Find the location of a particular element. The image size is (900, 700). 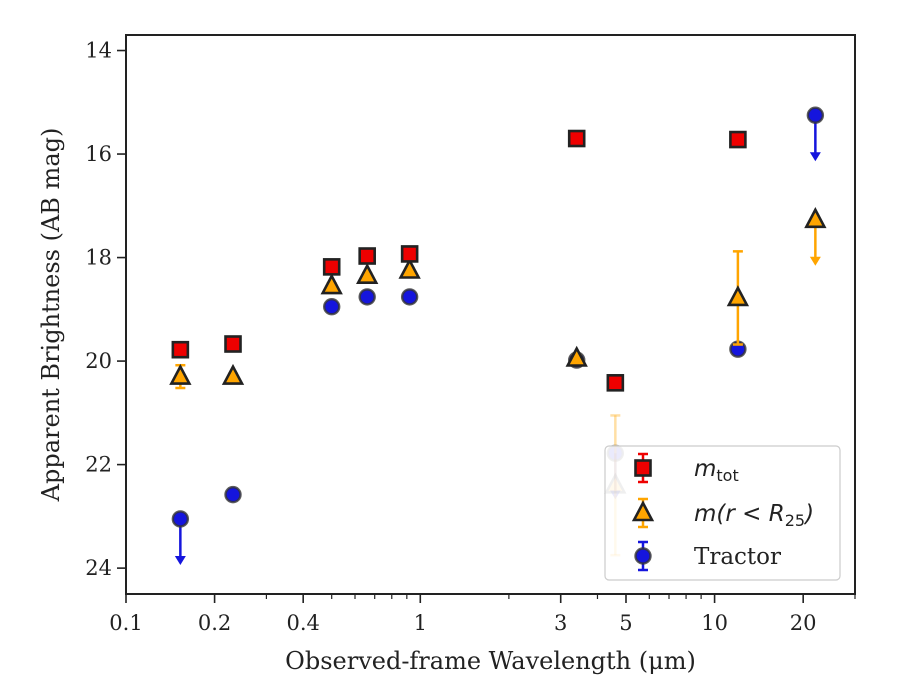

x-tick-label: 0.4 is located at coordinates (302, 623).